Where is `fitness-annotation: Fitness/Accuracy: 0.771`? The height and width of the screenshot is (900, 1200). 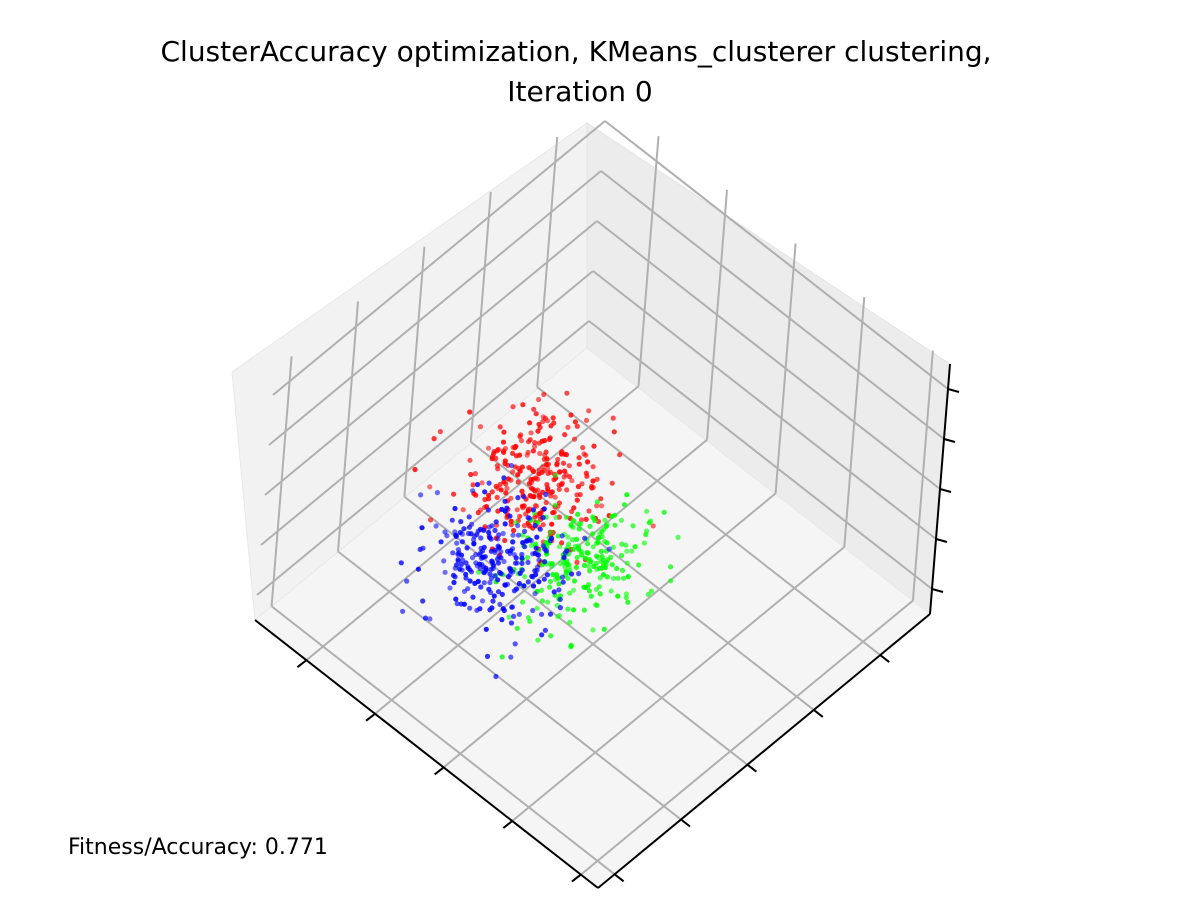
fitness-annotation: Fitness/Accuracy: 0.771 is located at coordinates (198, 847).